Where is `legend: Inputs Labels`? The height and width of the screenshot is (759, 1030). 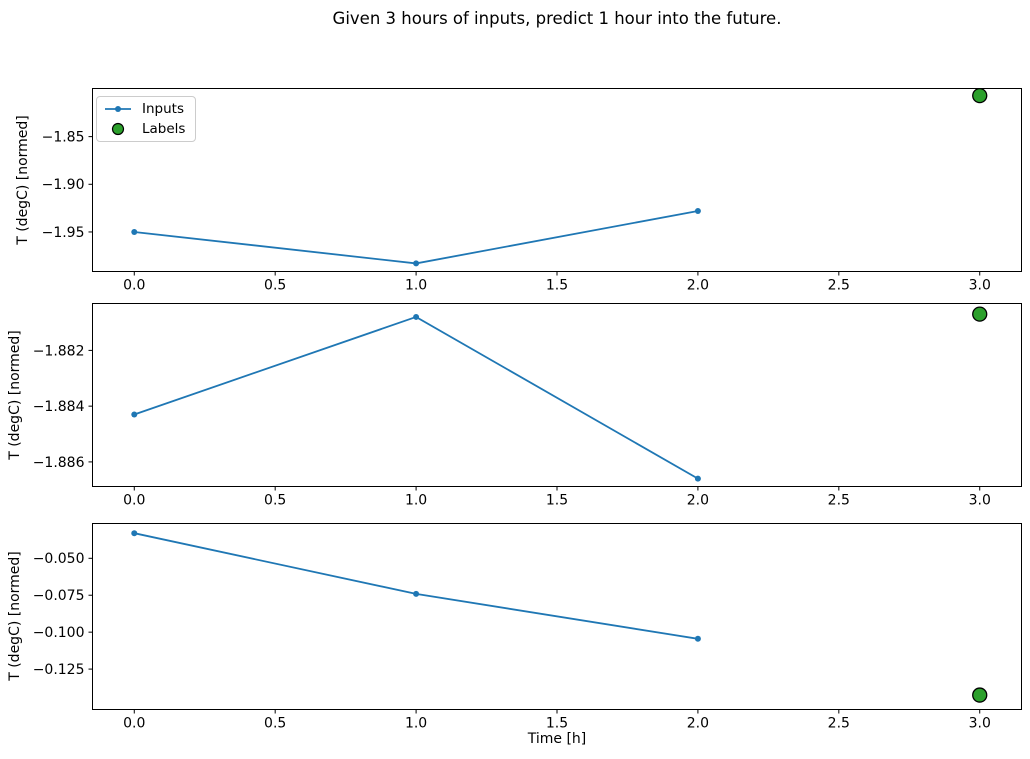 legend: Inputs Labels is located at coordinates (146, 119).